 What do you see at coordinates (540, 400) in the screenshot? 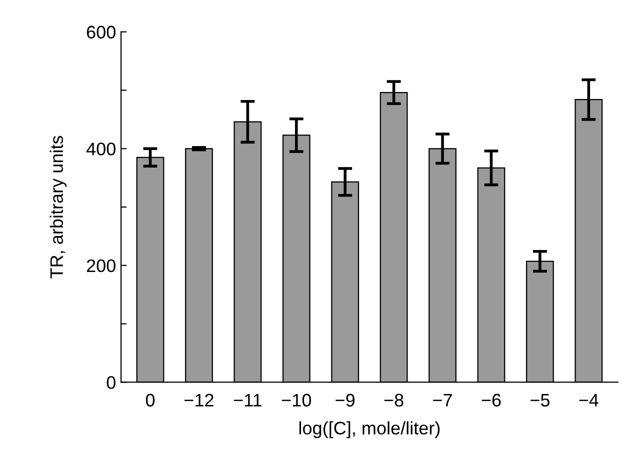
I see `x-tick-label: −5` at bounding box center [540, 400].